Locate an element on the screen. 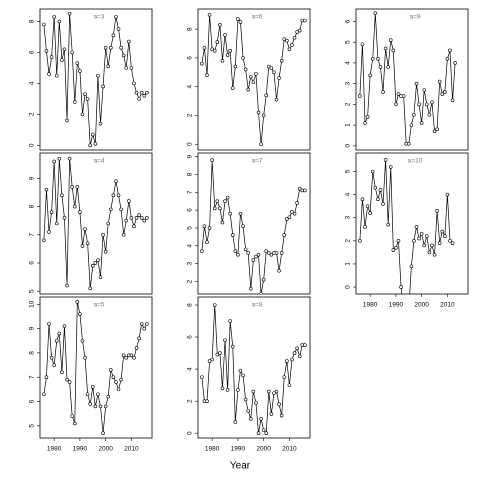 The image size is (480, 480). y-tick-label: 8 is located at coordinates (32, 206).